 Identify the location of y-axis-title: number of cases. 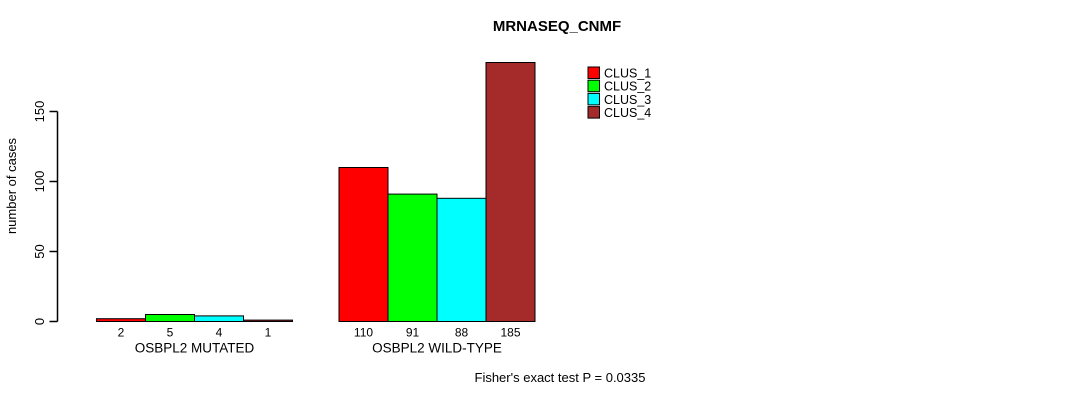
(11, 185).